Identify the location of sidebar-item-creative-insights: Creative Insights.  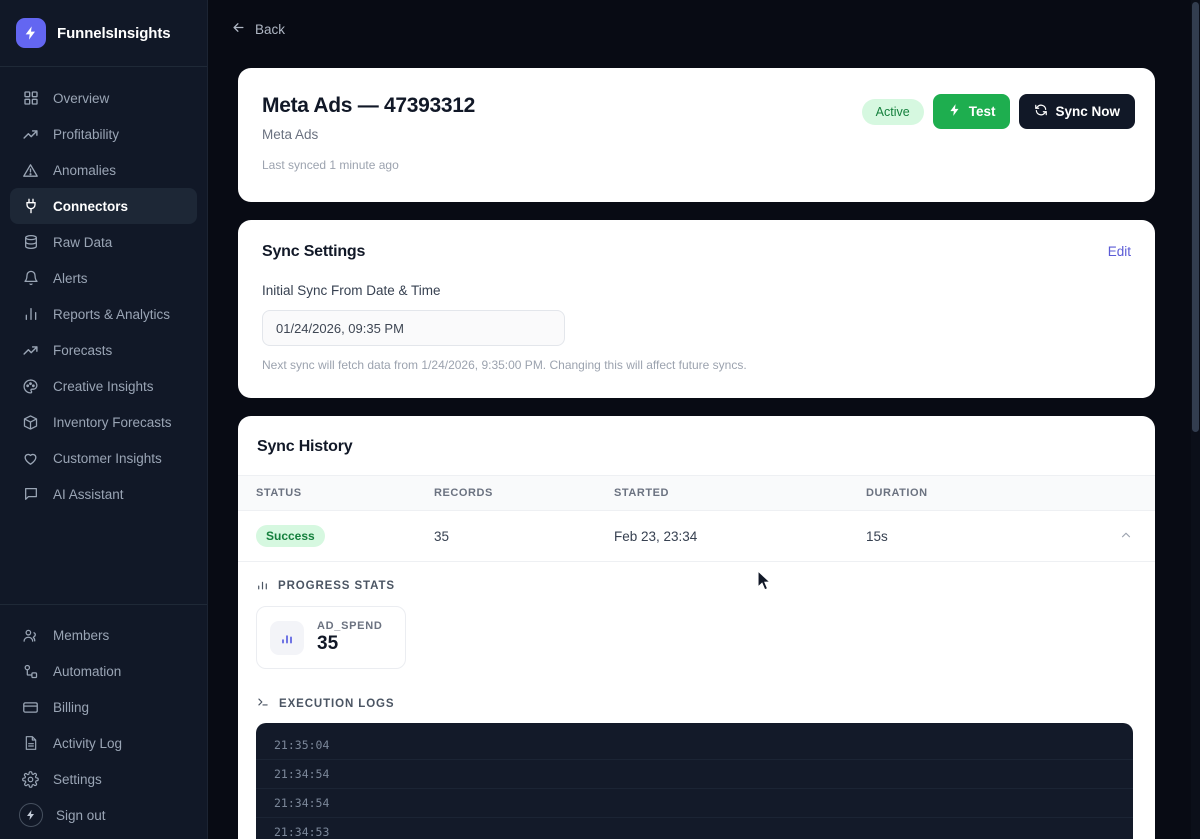
(103, 386).